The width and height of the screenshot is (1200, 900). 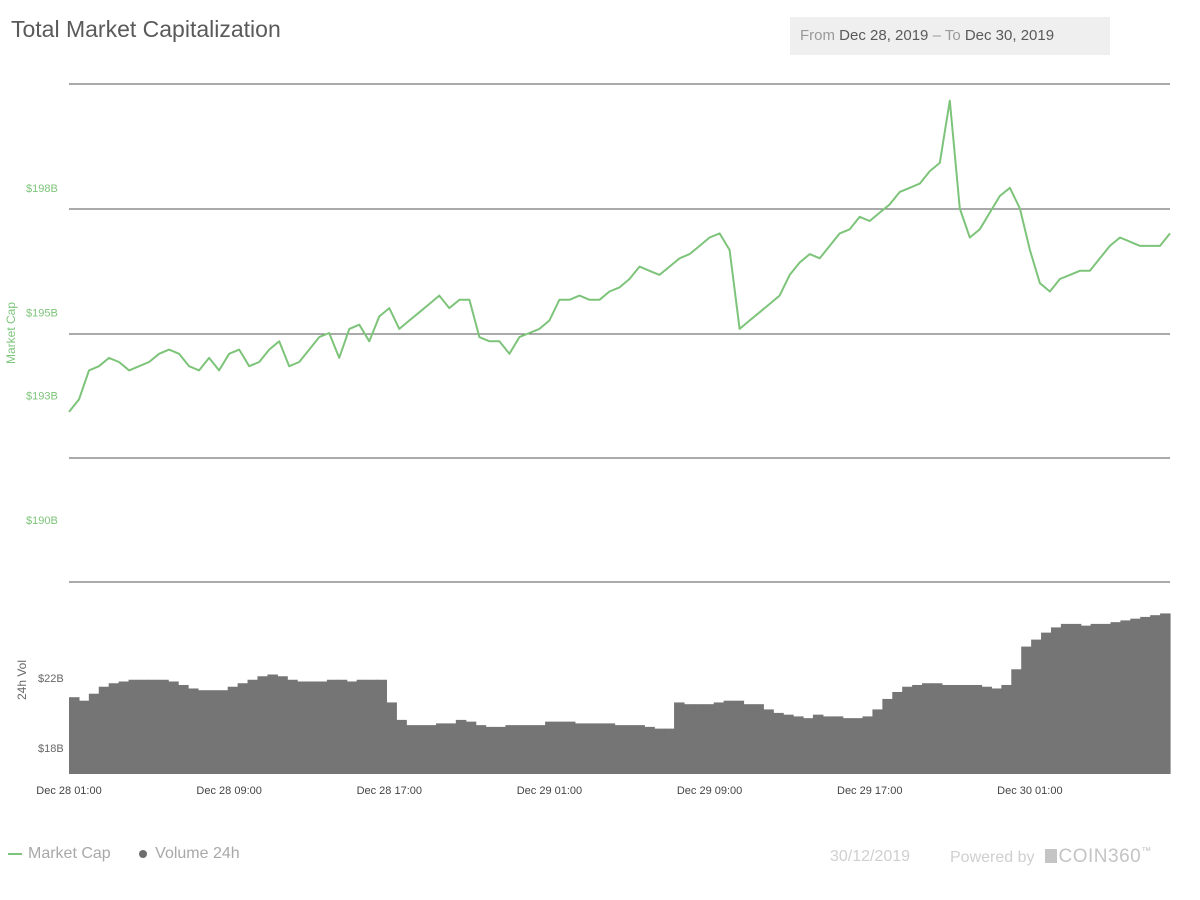 I want to click on chart-title: Total Market Capitalization, so click(x=146, y=29).